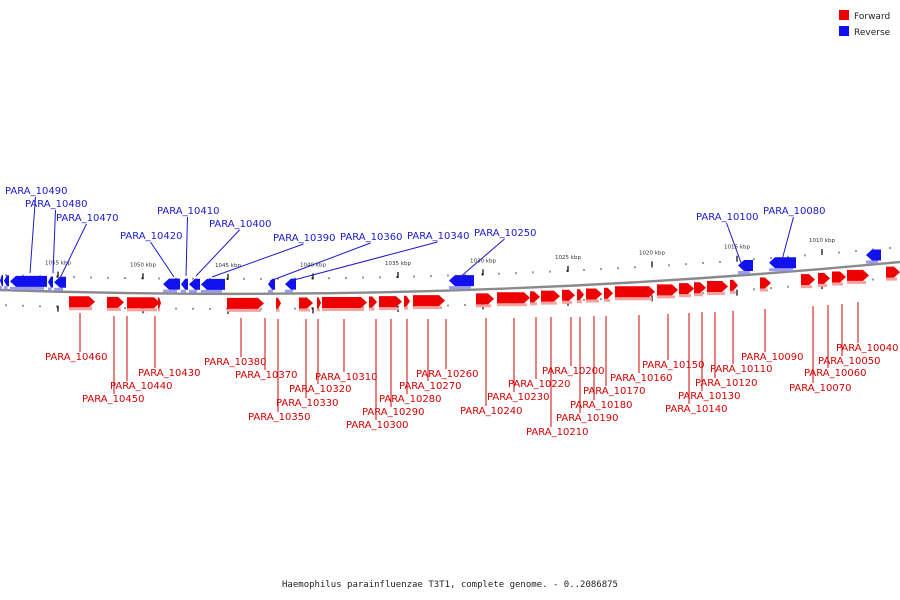  I want to click on gene-label-para-10360: PARA_10360, so click(371, 237).